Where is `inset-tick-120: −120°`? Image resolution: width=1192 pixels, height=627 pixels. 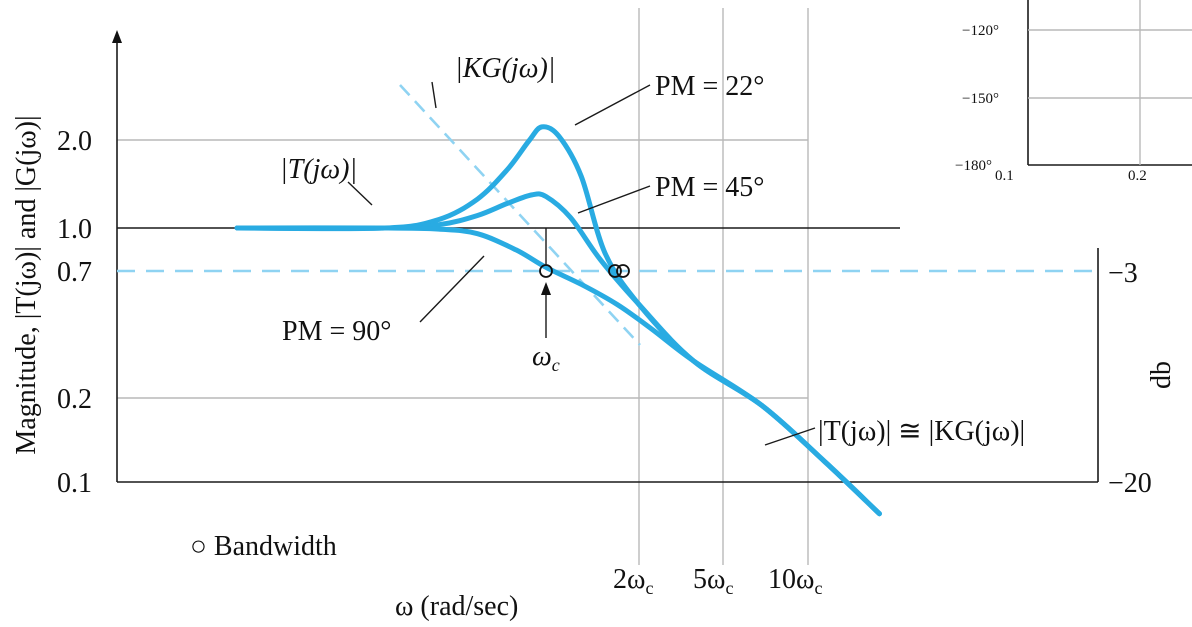
inset-tick-120: −120° is located at coordinates (980, 31).